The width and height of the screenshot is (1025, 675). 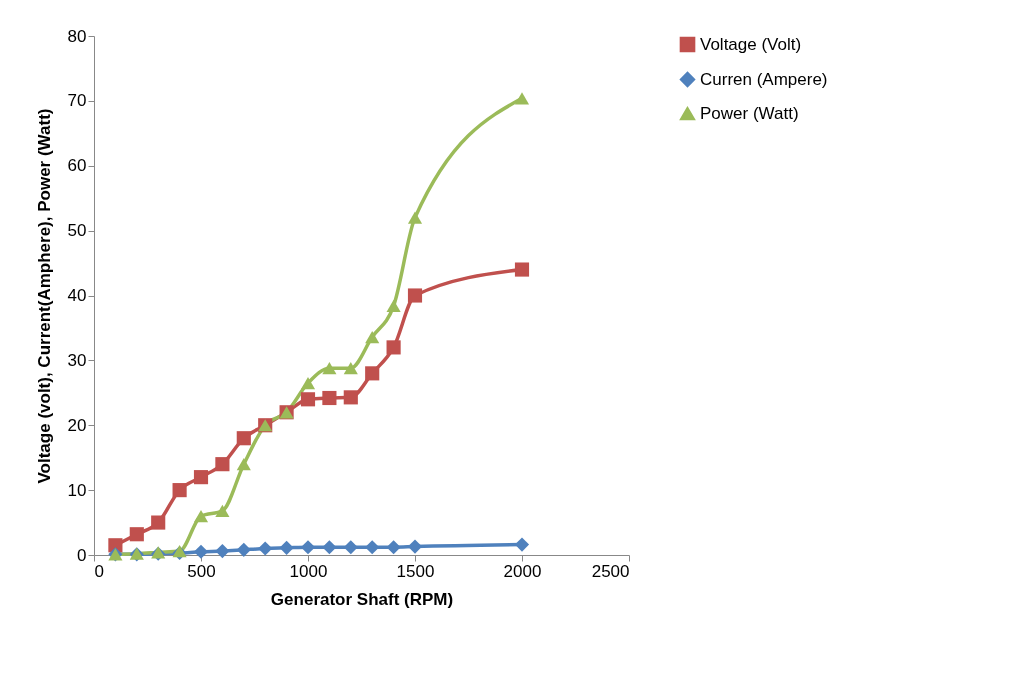 What do you see at coordinates (751, 44) in the screenshot?
I see `legend-label: Voltage (Volt)` at bounding box center [751, 44].